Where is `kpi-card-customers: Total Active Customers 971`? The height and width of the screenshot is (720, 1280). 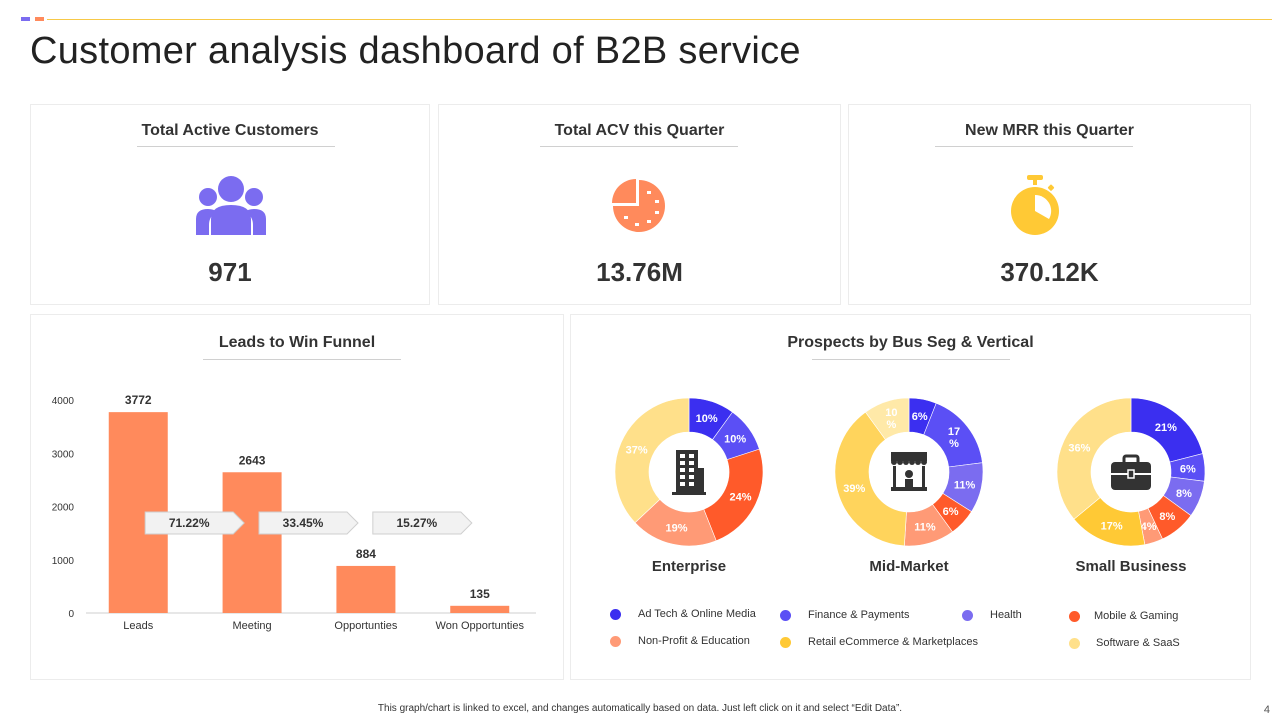
kpi-card-customers: Total Active Customers 971 is located at coordinates (230, 204).